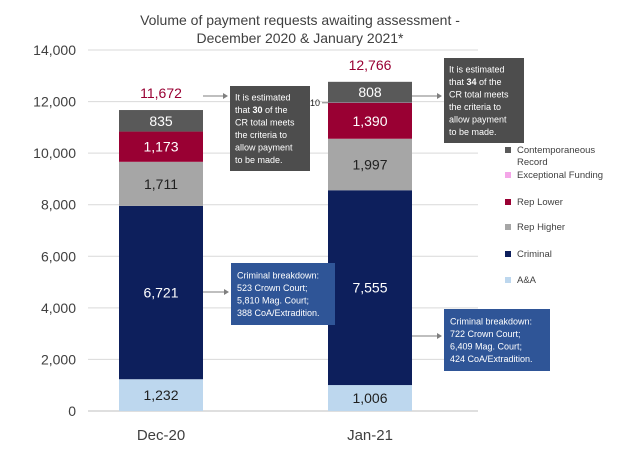  What do you see at coordinates (556, 150) in the screenshot?
I see `legend-label: Contemporaneous` at bounding box center [556, 150].